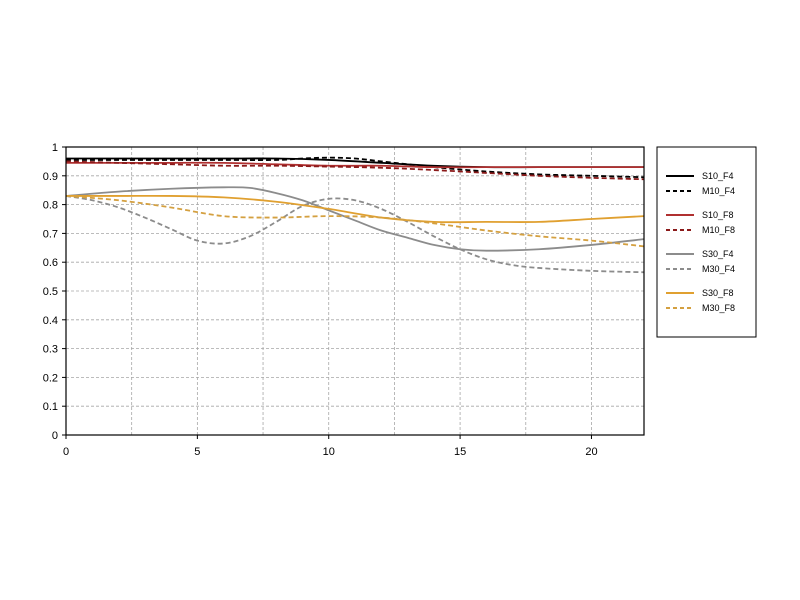 Image resolution: width=800 pixels, height=600 pixels. I want to click on y-tick-label: 1, so click(55, 148).